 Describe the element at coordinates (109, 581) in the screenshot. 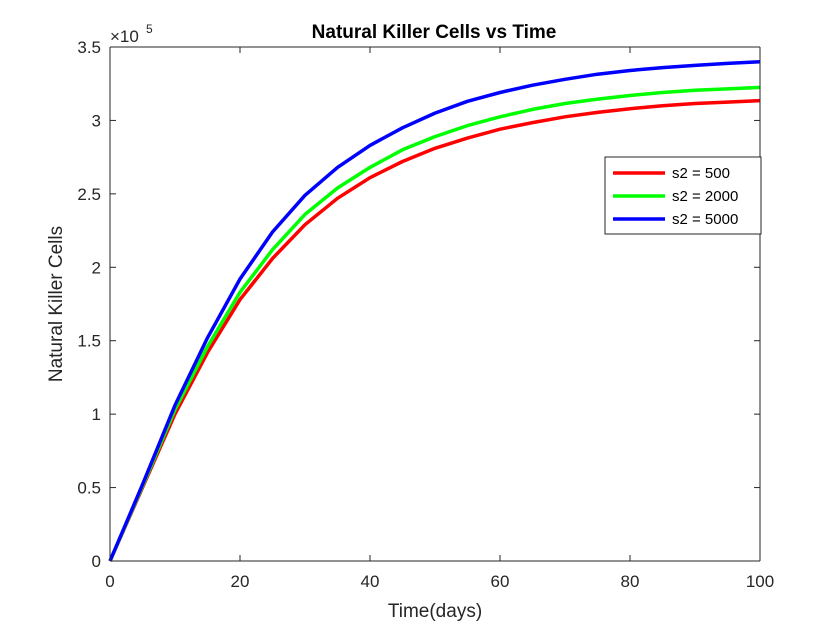

I see `x-tick-label: 0` at that location.